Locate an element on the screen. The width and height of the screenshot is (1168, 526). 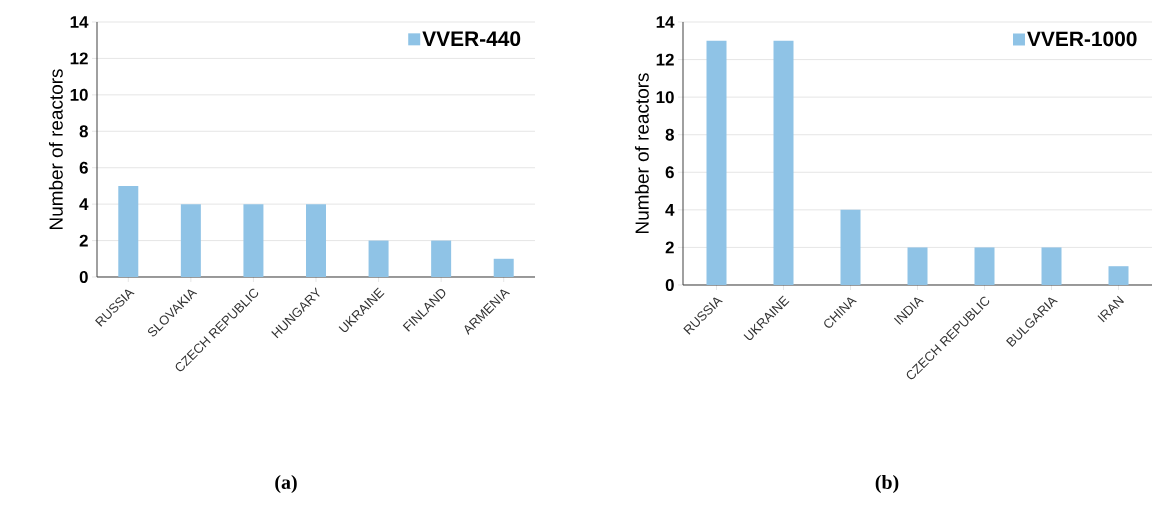
text: (b) is located at coordinates (887, 484).